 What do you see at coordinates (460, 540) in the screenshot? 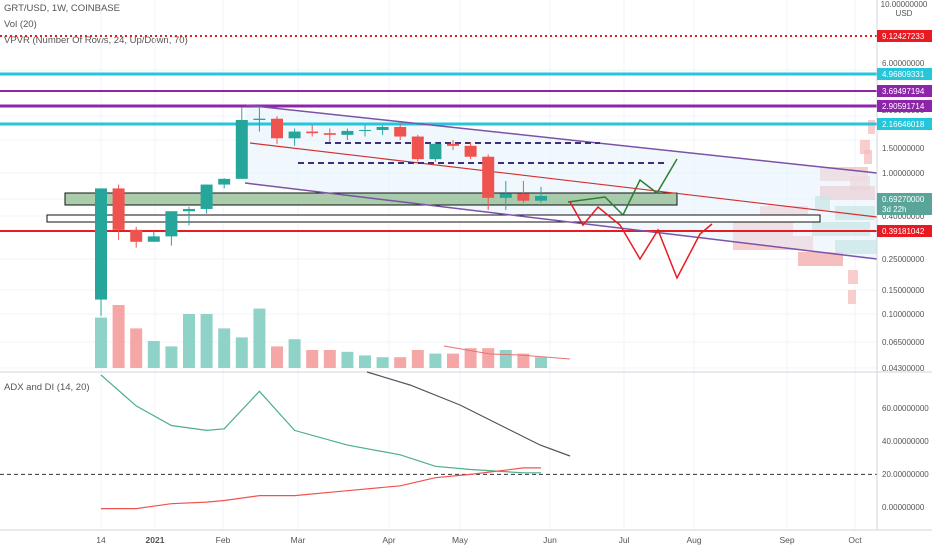
I see `time-axis-label: May` at bounding box center [460, 540].